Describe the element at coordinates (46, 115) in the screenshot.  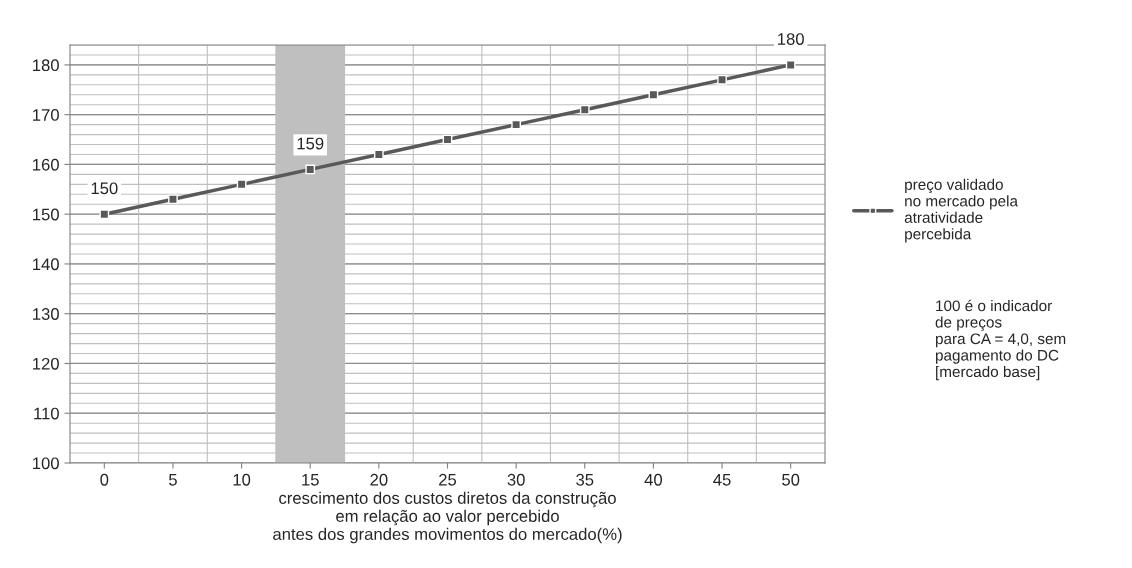
I see `y-tick-label: 170` at that location.